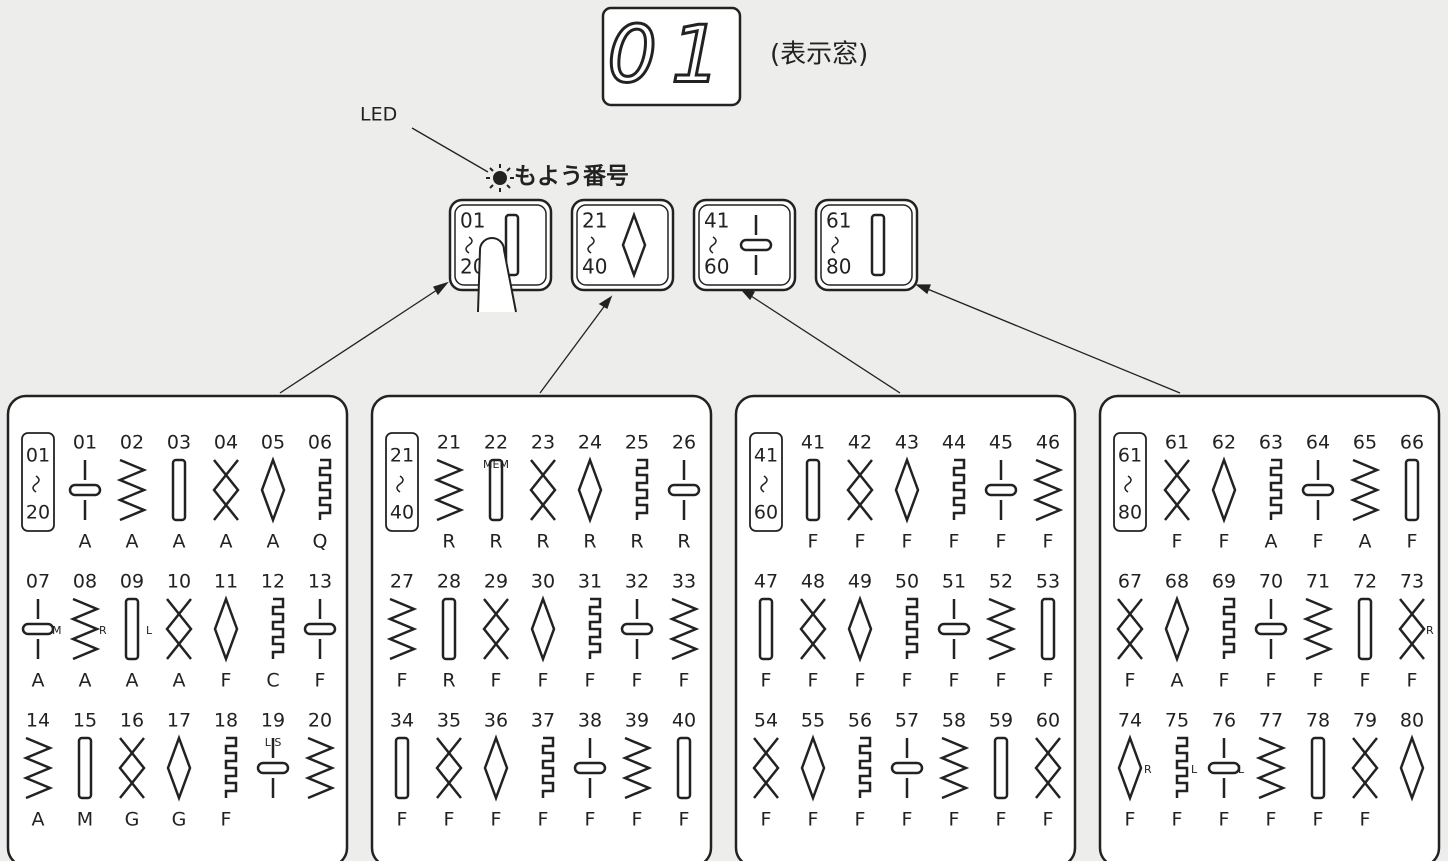  What do you see at coordinates (1048, 721) in the screenshot?
I see `pattern-number: 60` at bounding box center [1048, 721].